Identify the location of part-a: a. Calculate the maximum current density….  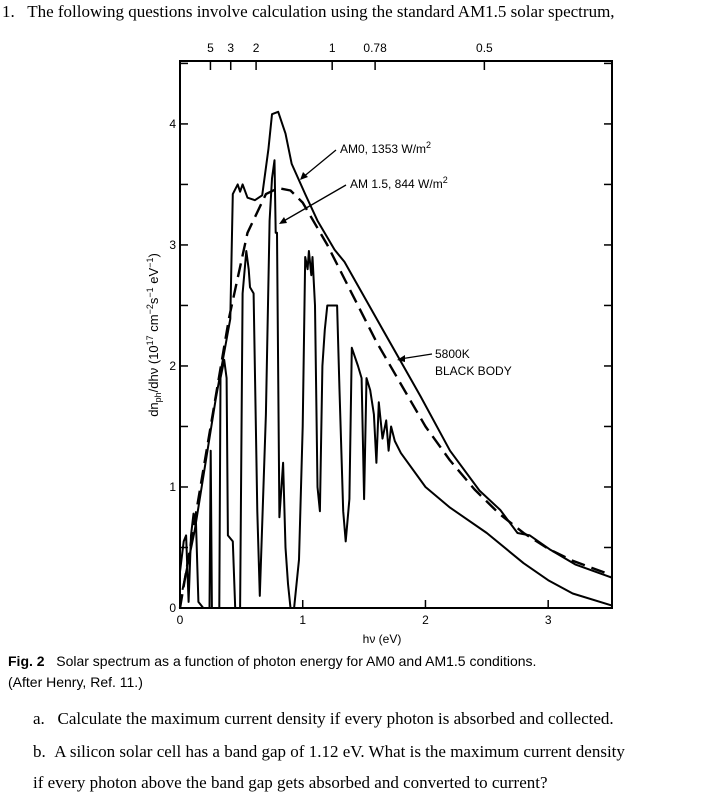
(323, 719).